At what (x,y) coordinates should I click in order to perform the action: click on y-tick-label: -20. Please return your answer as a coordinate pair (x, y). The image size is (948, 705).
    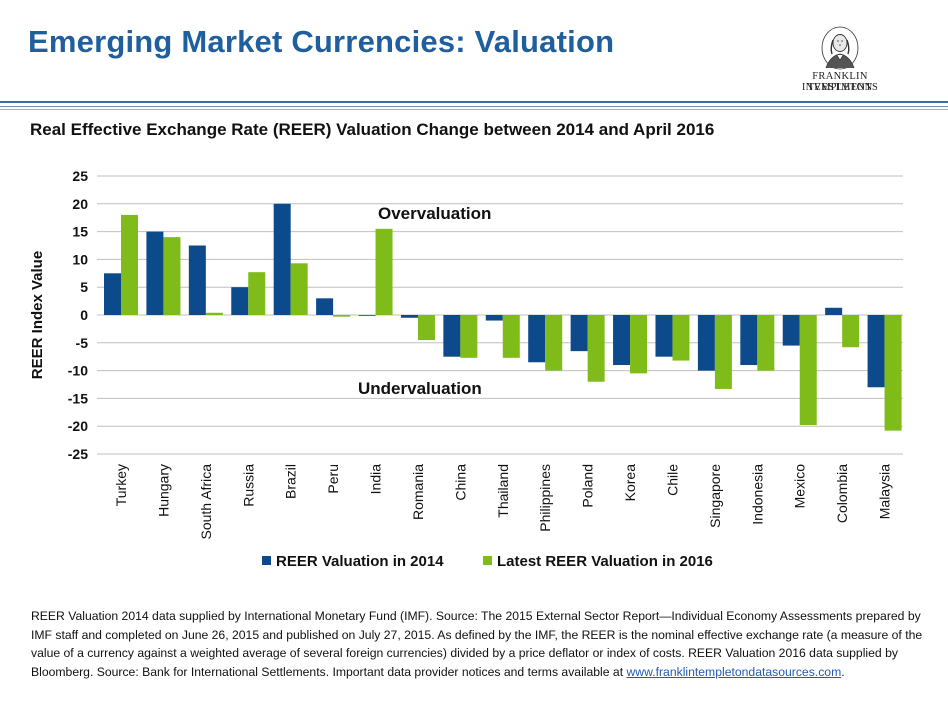
    Looking at the image, I should click on (78, 426).